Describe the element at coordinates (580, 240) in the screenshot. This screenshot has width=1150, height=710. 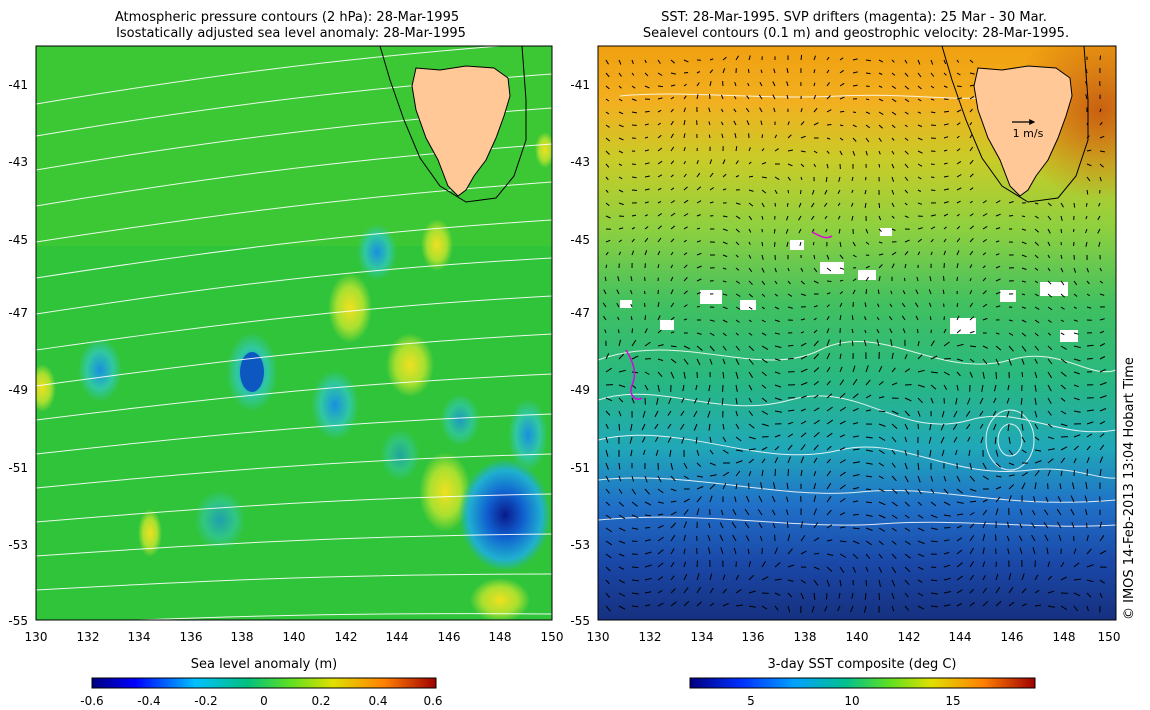
I see `ytick-label: -45` at that location.